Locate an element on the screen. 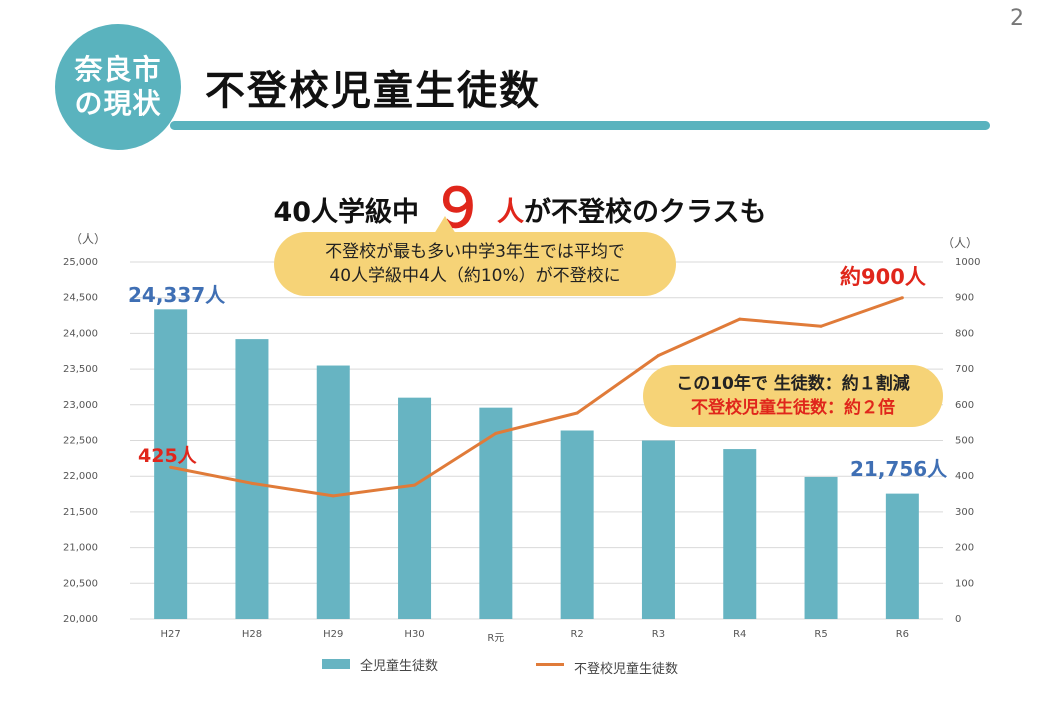 The width and height of the screenshot is (1040, 720). headline-prefix: 40人学級中 is located at coordinates (346, 212).